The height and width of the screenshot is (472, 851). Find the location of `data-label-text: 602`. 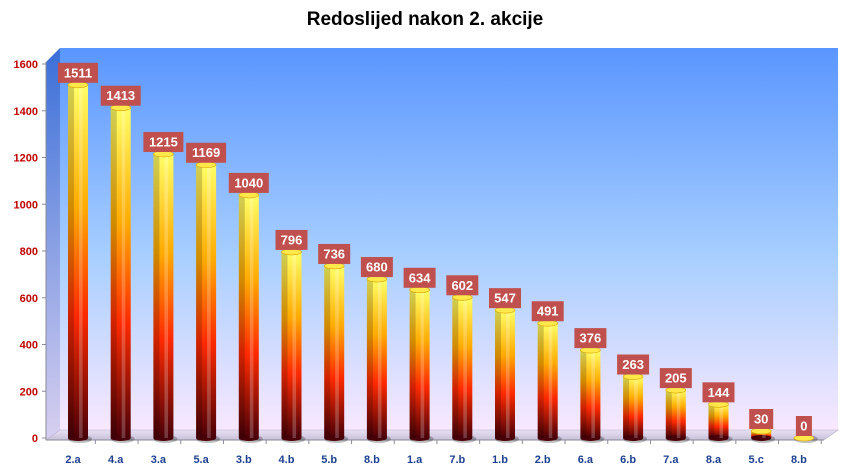

data-label-text: 602 is located at coordinates (462, 285).